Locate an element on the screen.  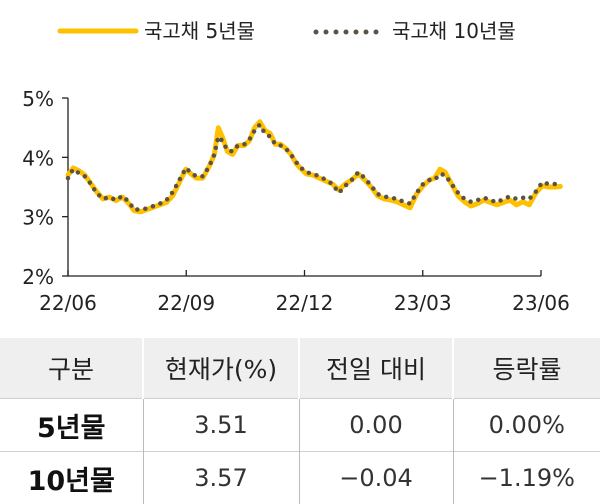
daily-change-cell: −0.04 is located at coordinates (376, 477).